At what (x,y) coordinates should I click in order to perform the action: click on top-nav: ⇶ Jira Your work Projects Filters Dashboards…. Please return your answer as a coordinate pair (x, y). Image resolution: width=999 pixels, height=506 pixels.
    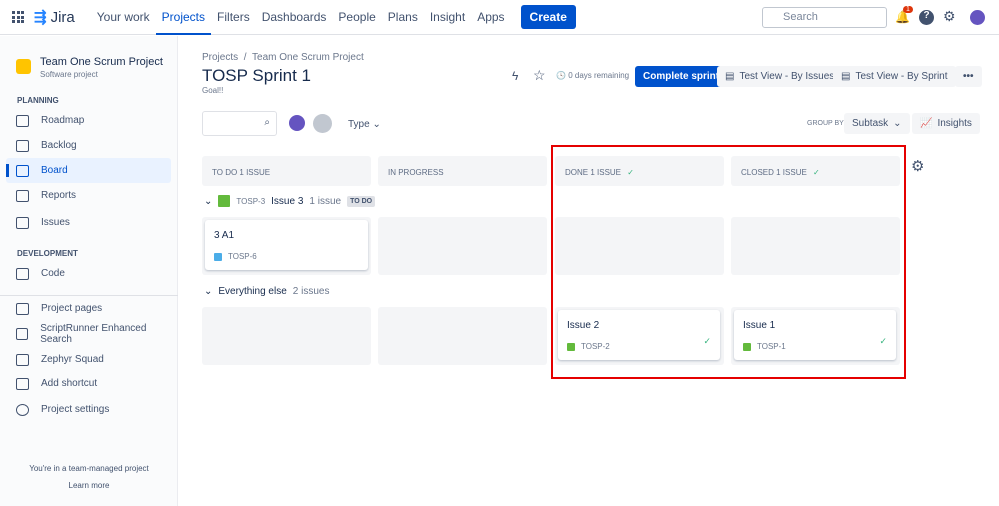
    Looking at the image, I should click on (499, 17).